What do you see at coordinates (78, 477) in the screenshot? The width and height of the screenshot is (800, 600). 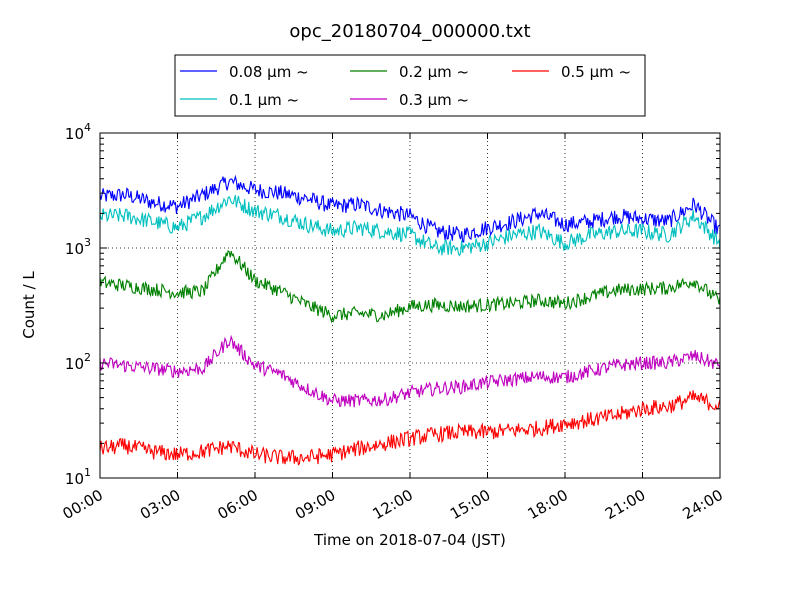 I see `y-tick-label: 10¹` at bounding box center [78, 477].